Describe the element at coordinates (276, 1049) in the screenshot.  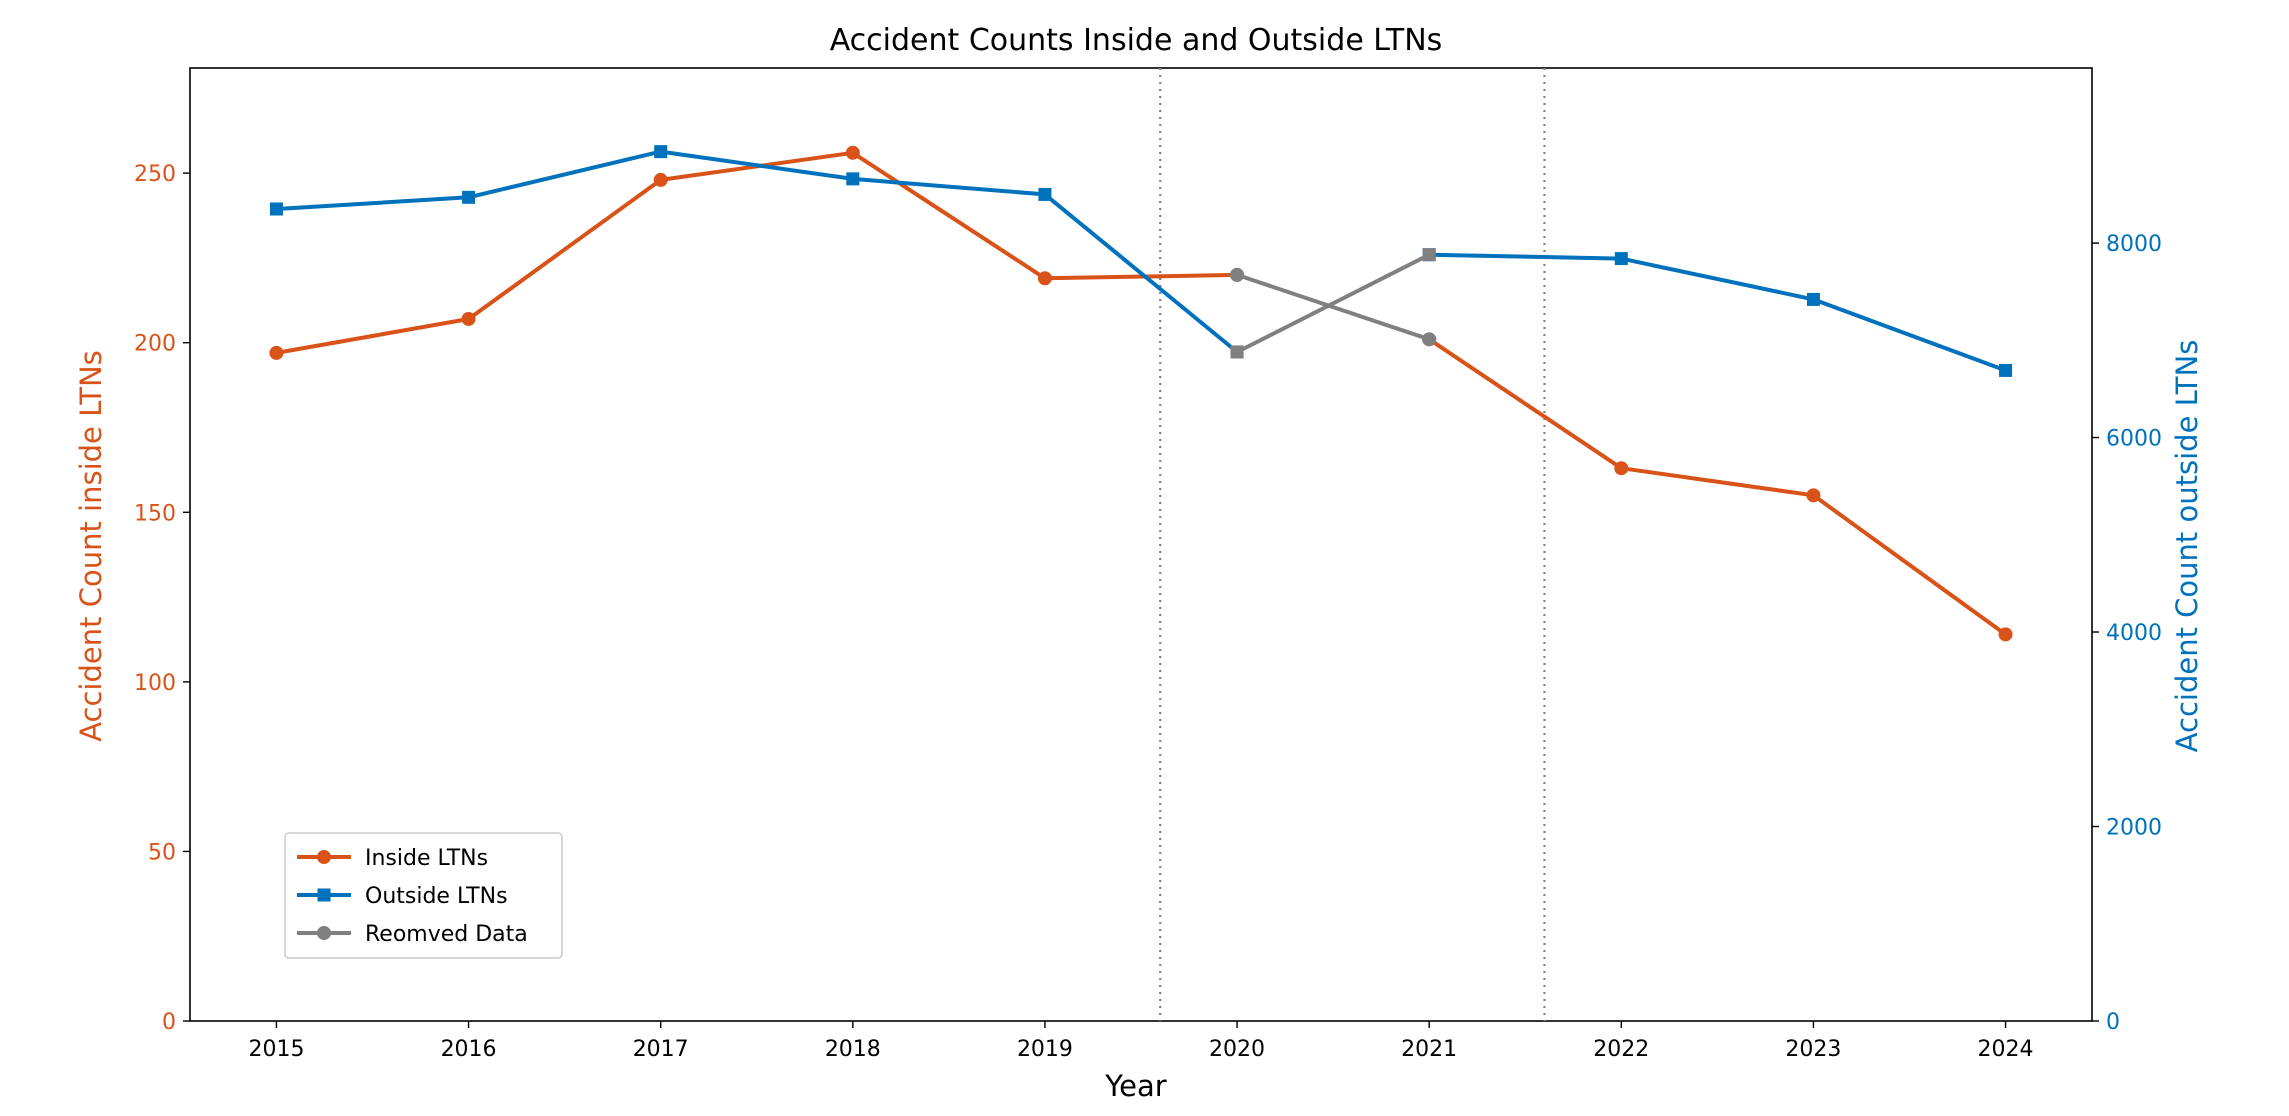
I see `x-tick-label-2015: 2015` at that location.